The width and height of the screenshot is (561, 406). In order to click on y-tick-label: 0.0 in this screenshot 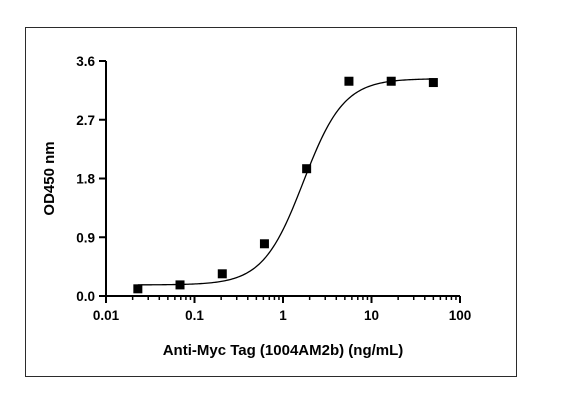, I will do `click(85, 296)`.